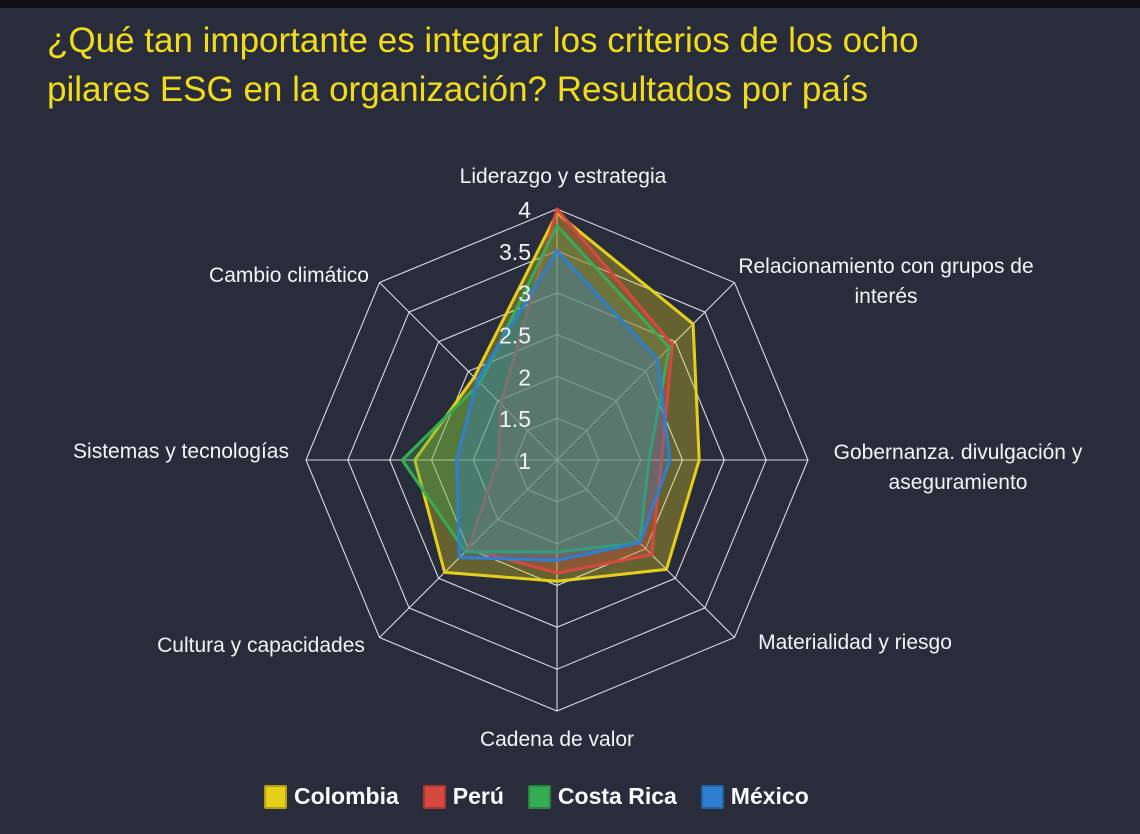  Describe the element at coordinates (524, 210) in the screenshot. I see `tick-label-4: 4` at that location.